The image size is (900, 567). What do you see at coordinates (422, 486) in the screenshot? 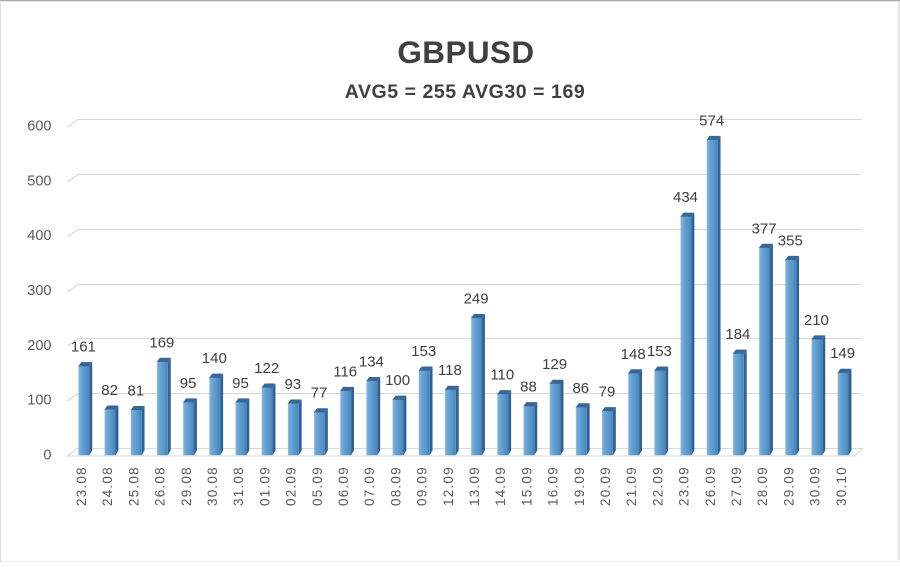
I see `svg-text: 09.09` at bounding box center [422, 486].